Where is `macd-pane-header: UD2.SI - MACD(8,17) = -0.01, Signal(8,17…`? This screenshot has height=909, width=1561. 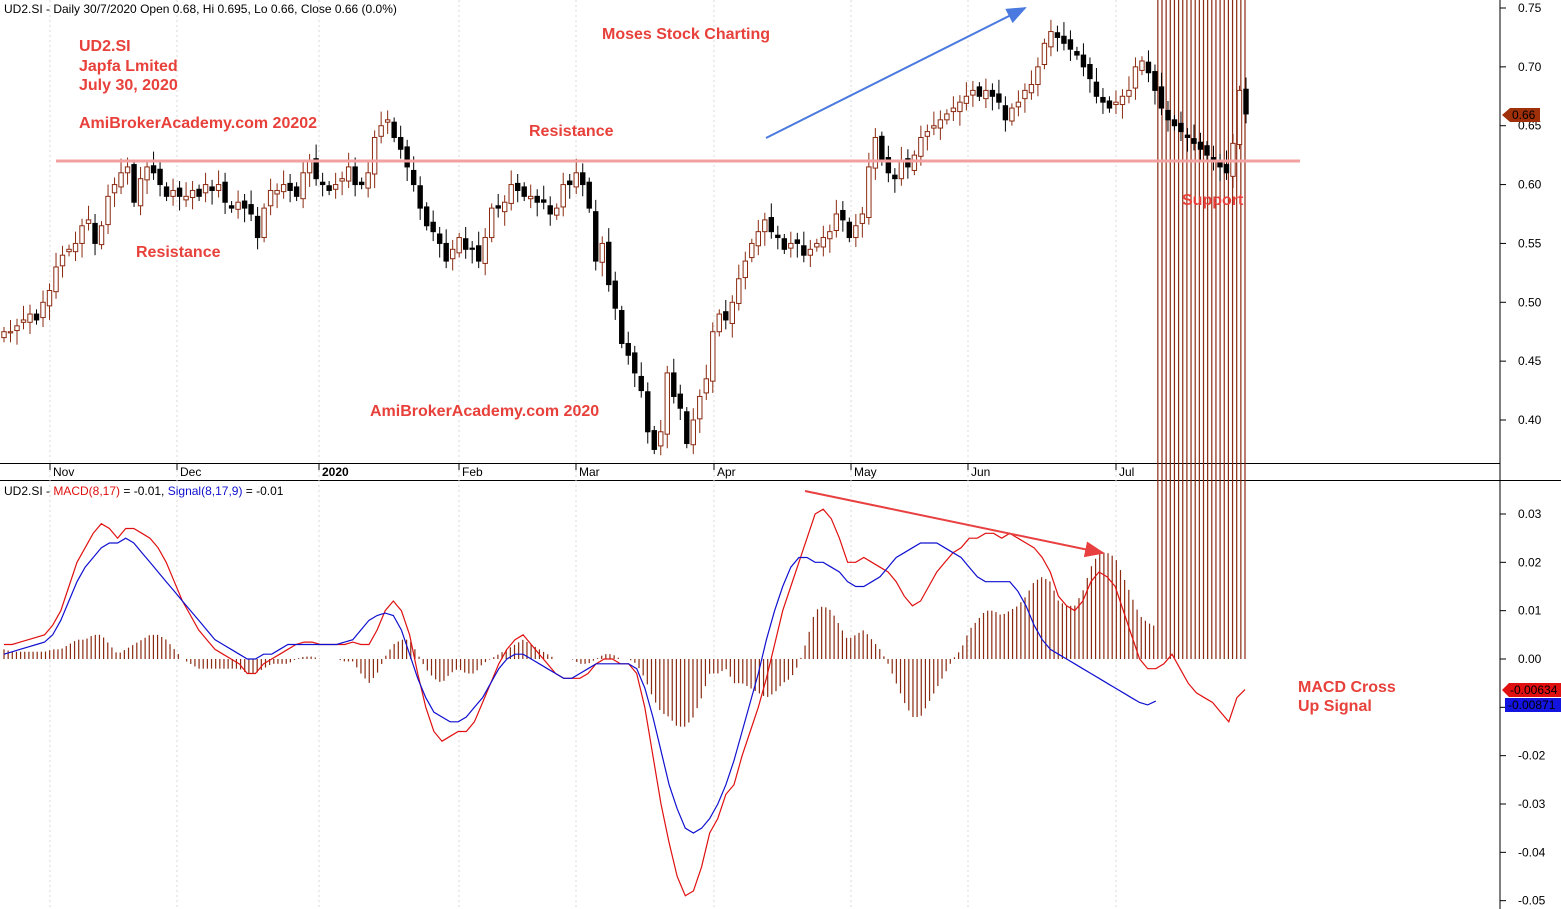
macd-pane-header: UD2.SI - MACD(8,17) = -0.01, Signal(8,17… is located at coordinates (144, 491).